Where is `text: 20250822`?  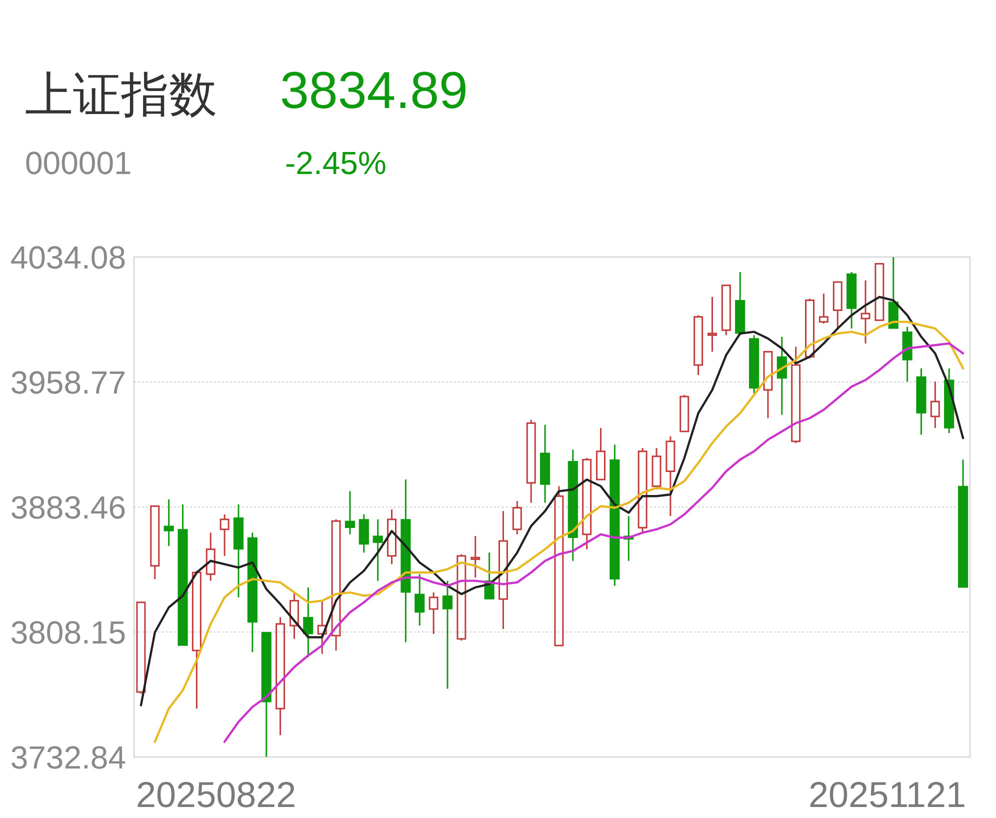
text: 20250822 is located at coordinates (216, 794).